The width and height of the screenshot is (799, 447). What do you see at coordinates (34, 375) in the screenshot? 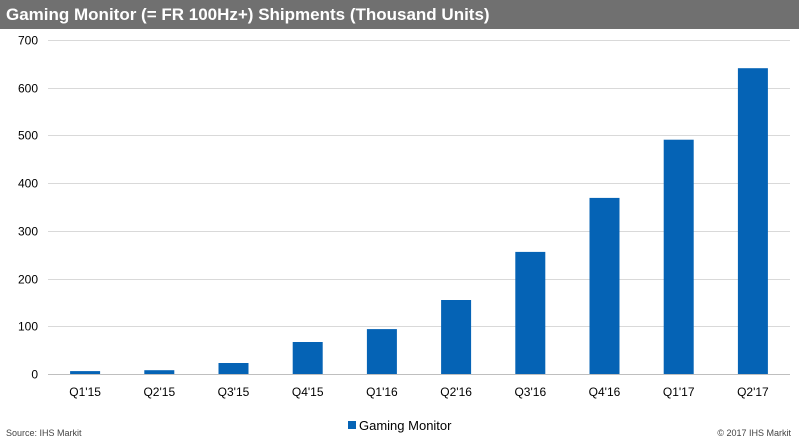
I see `y-tick-label: 0` at bounding box center [34, 375].